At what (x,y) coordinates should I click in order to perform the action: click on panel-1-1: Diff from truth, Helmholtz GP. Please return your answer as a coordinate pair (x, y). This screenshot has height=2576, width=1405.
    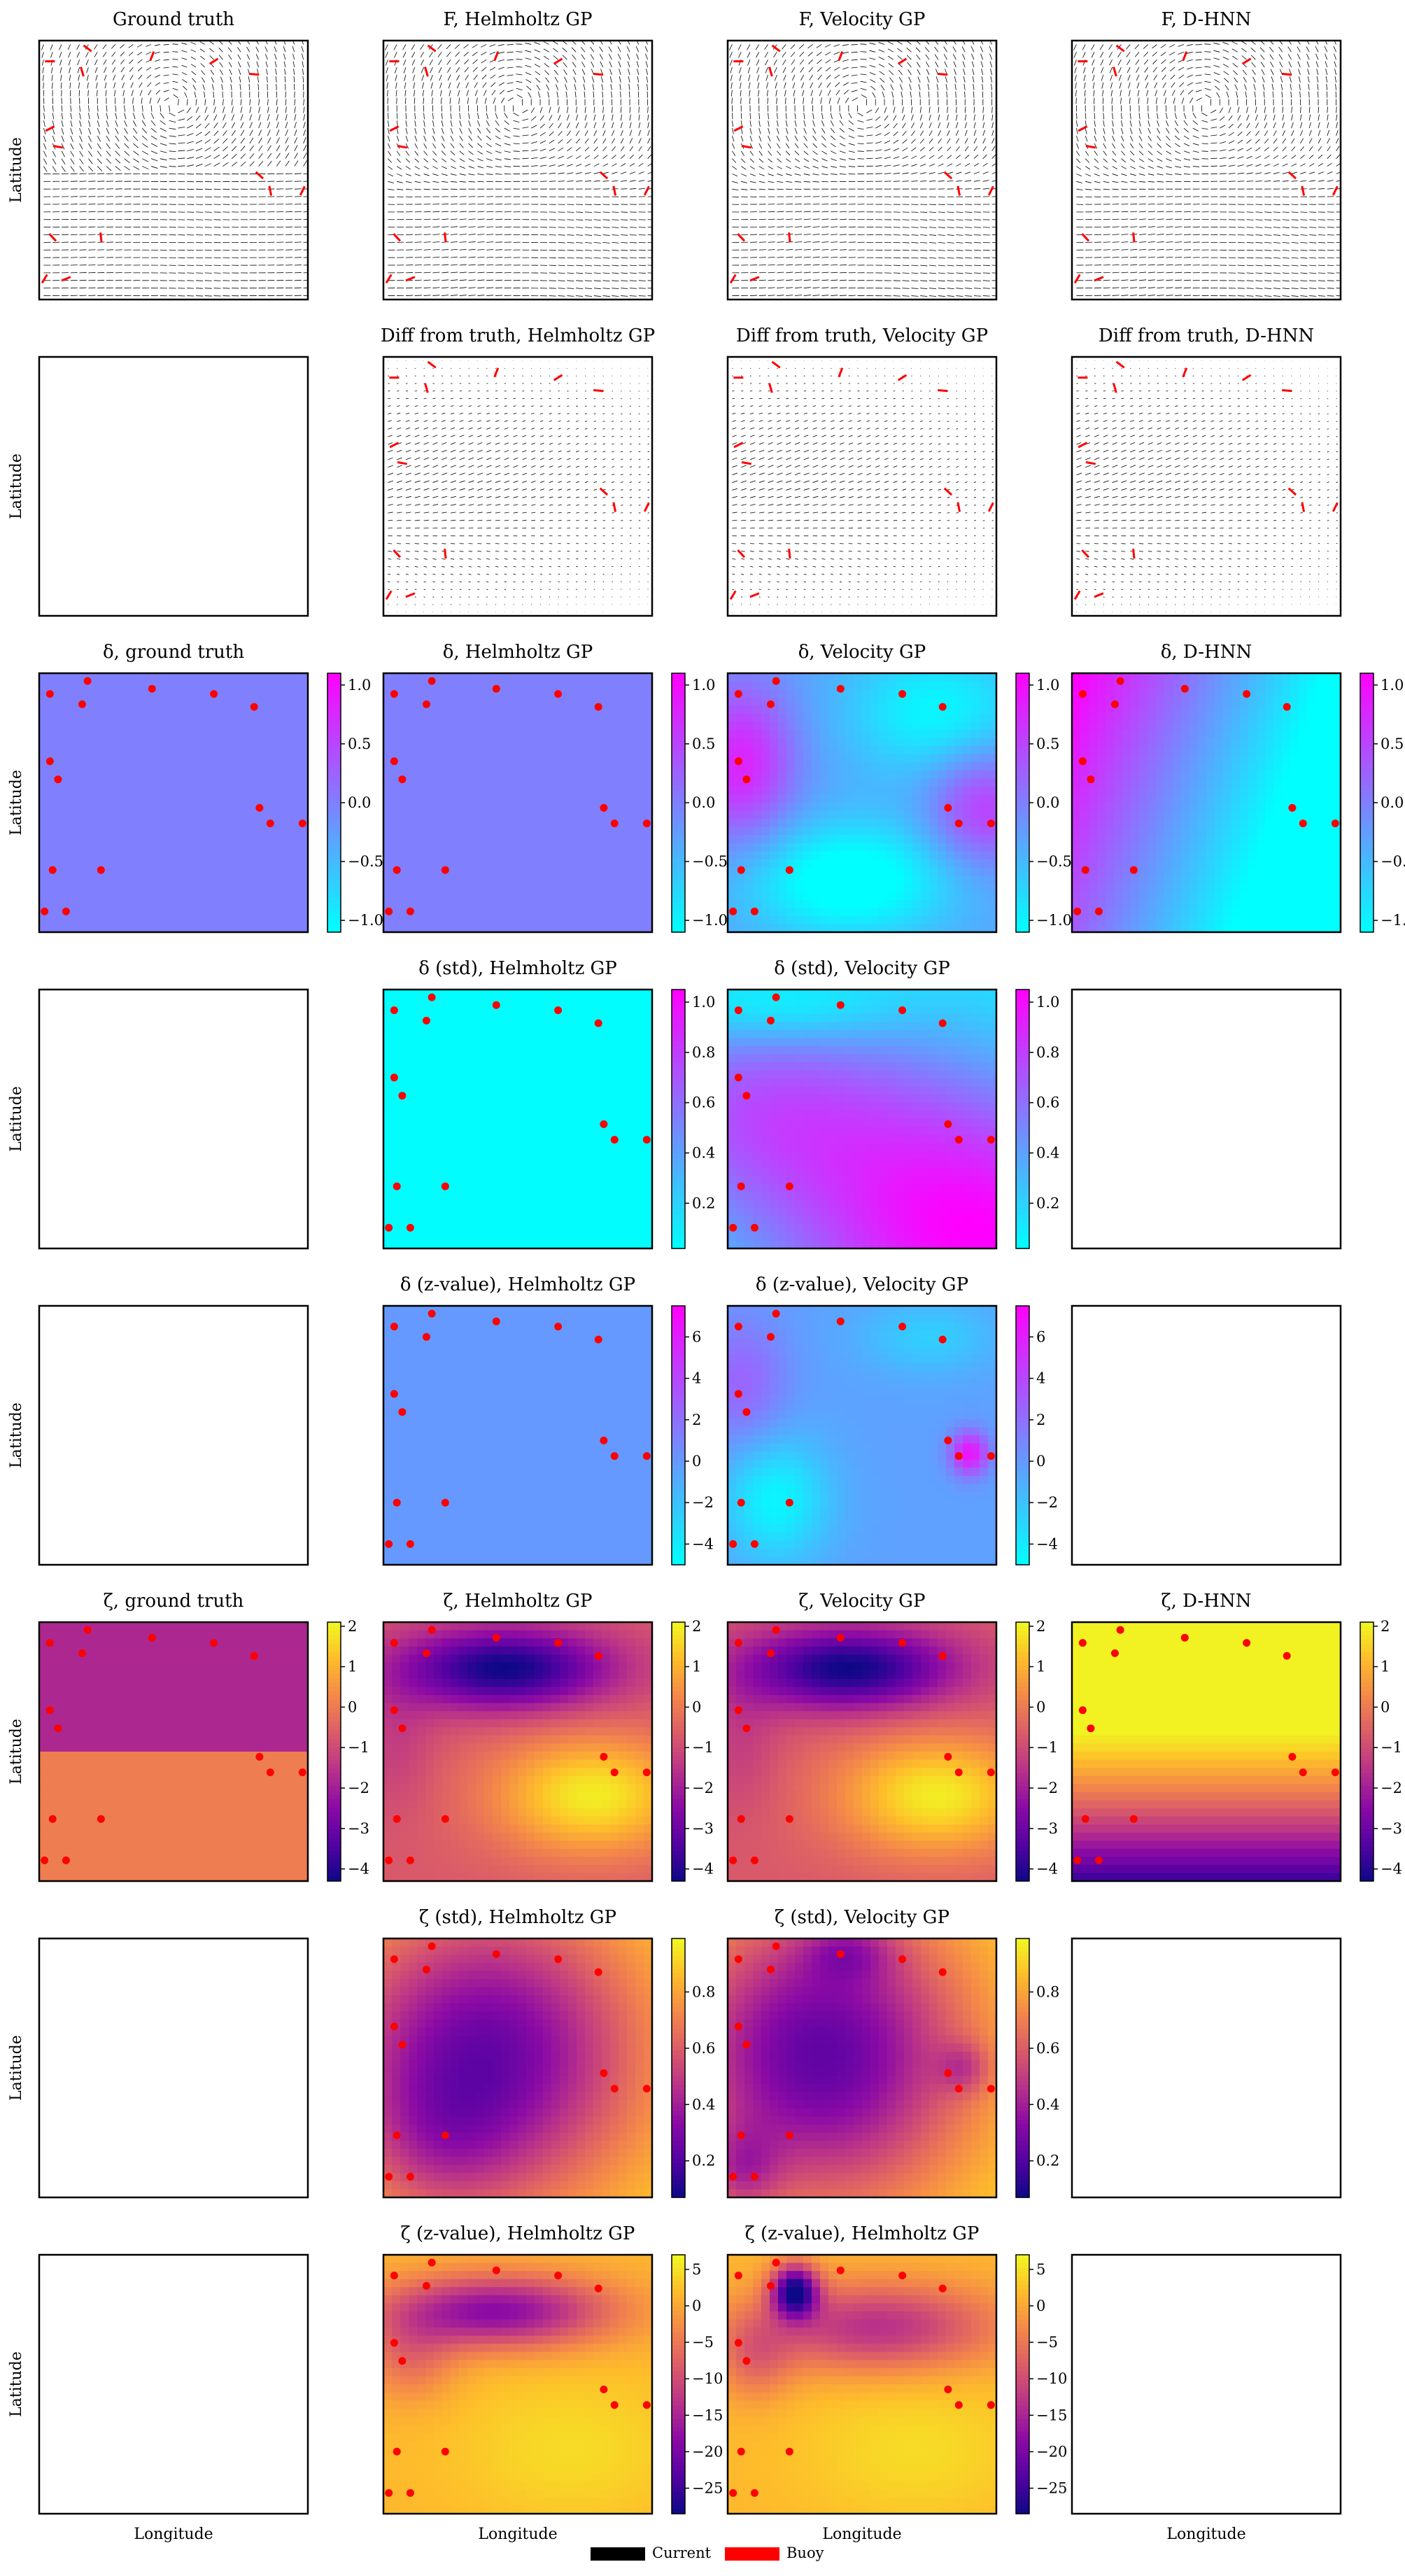
    Looking at the image, I should click on (518, 471).